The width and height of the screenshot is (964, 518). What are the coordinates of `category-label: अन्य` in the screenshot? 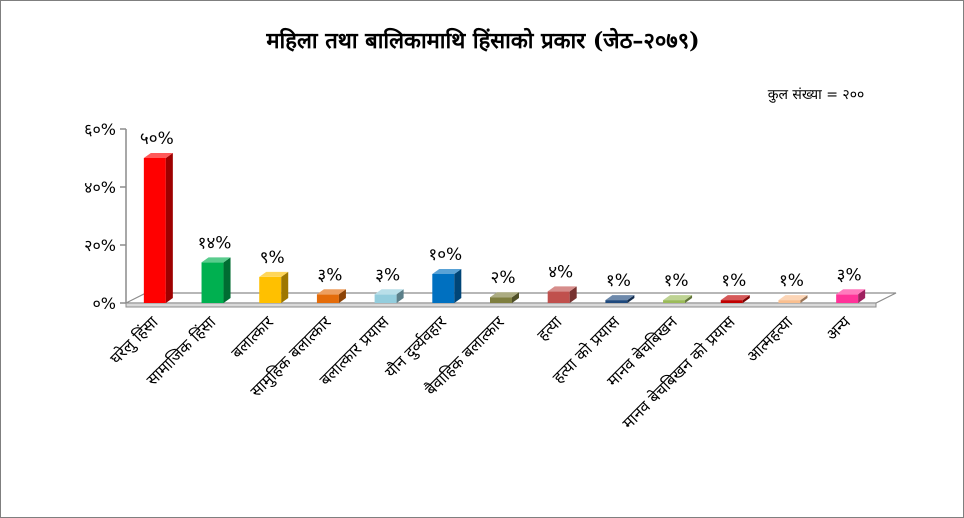 It's located at (838, 328).